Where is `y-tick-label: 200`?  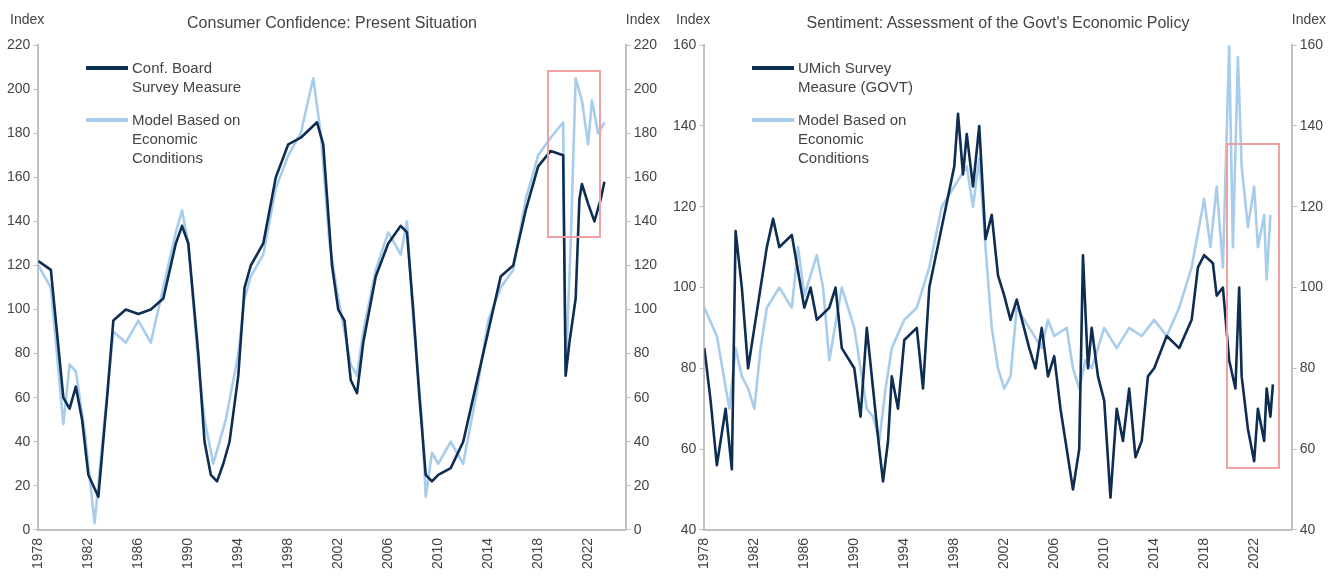
y-tick-label: 200 is located at coordinates (19, 88).